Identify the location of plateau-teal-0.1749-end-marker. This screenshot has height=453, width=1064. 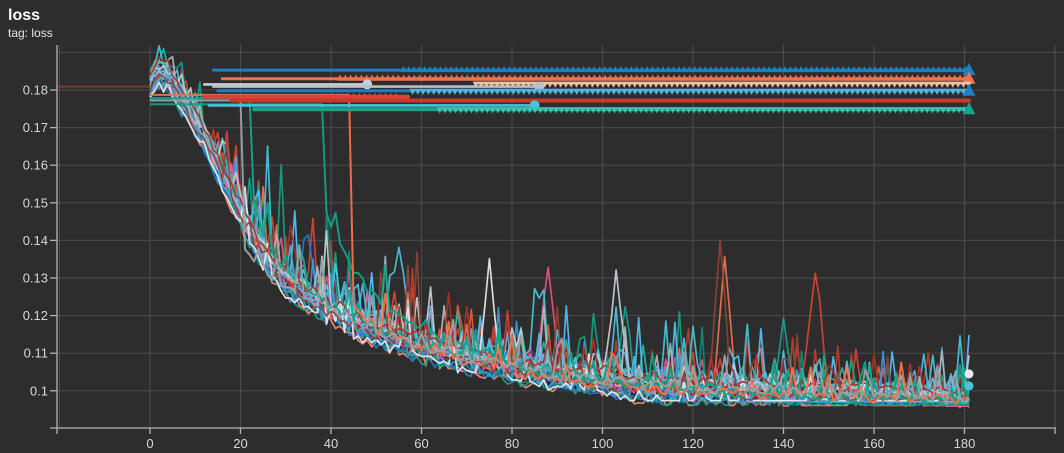
(969, 108).